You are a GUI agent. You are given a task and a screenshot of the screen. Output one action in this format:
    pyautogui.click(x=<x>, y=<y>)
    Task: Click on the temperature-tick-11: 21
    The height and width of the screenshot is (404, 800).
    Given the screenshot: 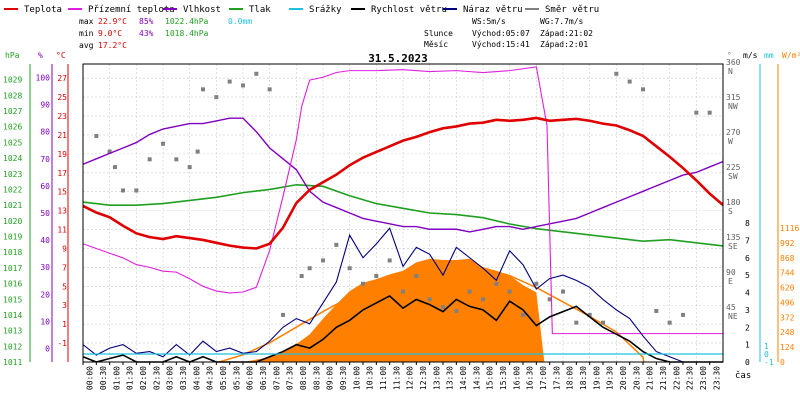 What is the action you would take?
    pyautogui.click(x=62, y=135)
    